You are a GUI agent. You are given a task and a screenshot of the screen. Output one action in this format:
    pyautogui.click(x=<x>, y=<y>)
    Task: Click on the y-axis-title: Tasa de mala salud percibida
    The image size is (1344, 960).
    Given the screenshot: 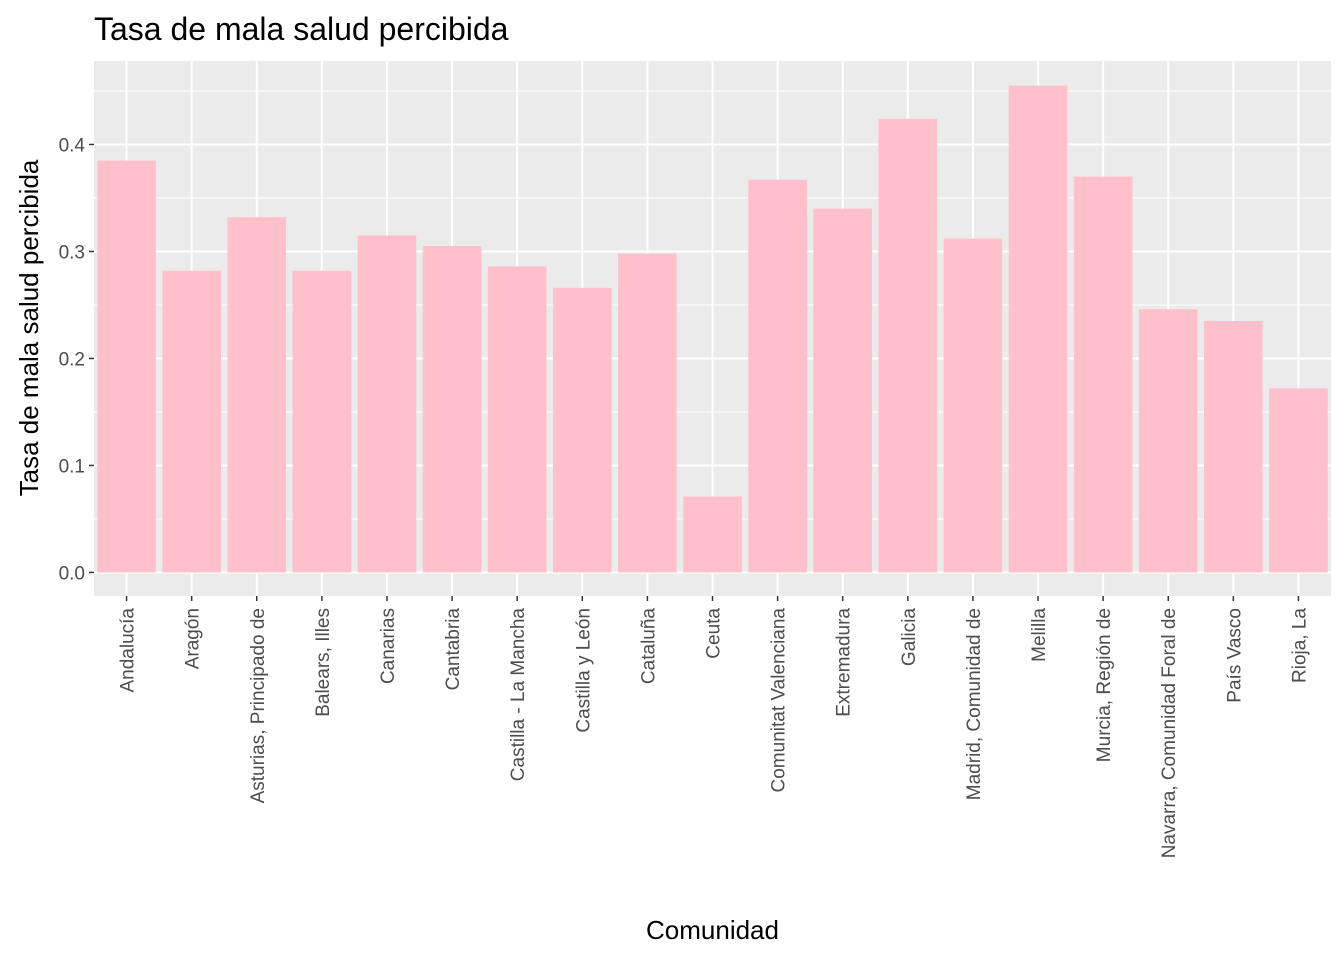 What is the action you would take?
    pyautogui.click(x=29, y=327)
    